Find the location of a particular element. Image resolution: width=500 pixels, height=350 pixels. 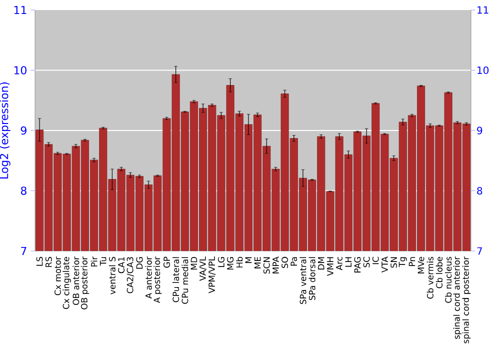

x-tick-label: DM is located at coordinates (321, 263).